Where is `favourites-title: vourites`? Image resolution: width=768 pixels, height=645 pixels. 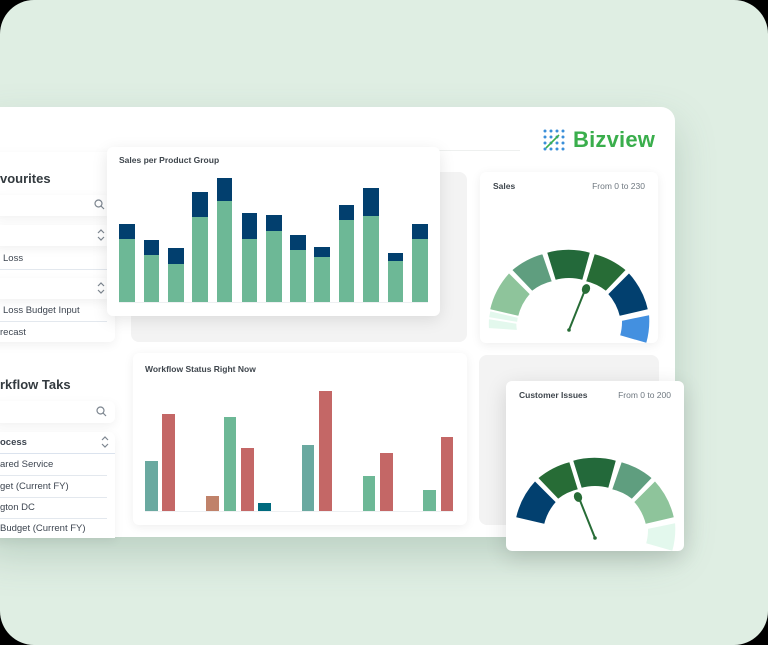 favourites-title: vourites is located at coordinates (25, 178).